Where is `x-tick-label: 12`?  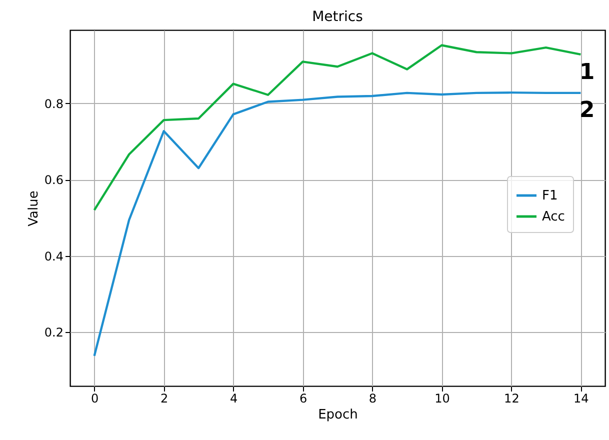
x-tick-label: 12 is located at coordinates (512, 399).